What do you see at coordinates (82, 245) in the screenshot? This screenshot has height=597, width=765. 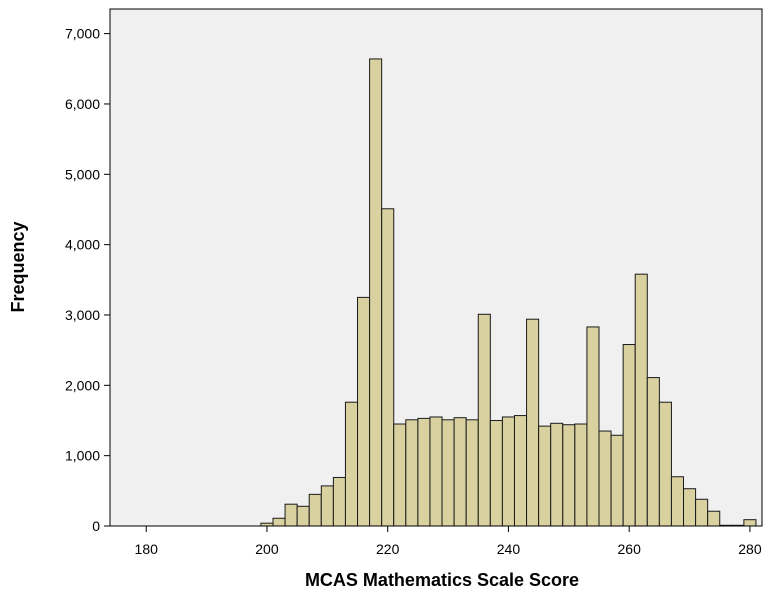 I see `y-tick-label: 4,000` at bounding box center [82, 245].